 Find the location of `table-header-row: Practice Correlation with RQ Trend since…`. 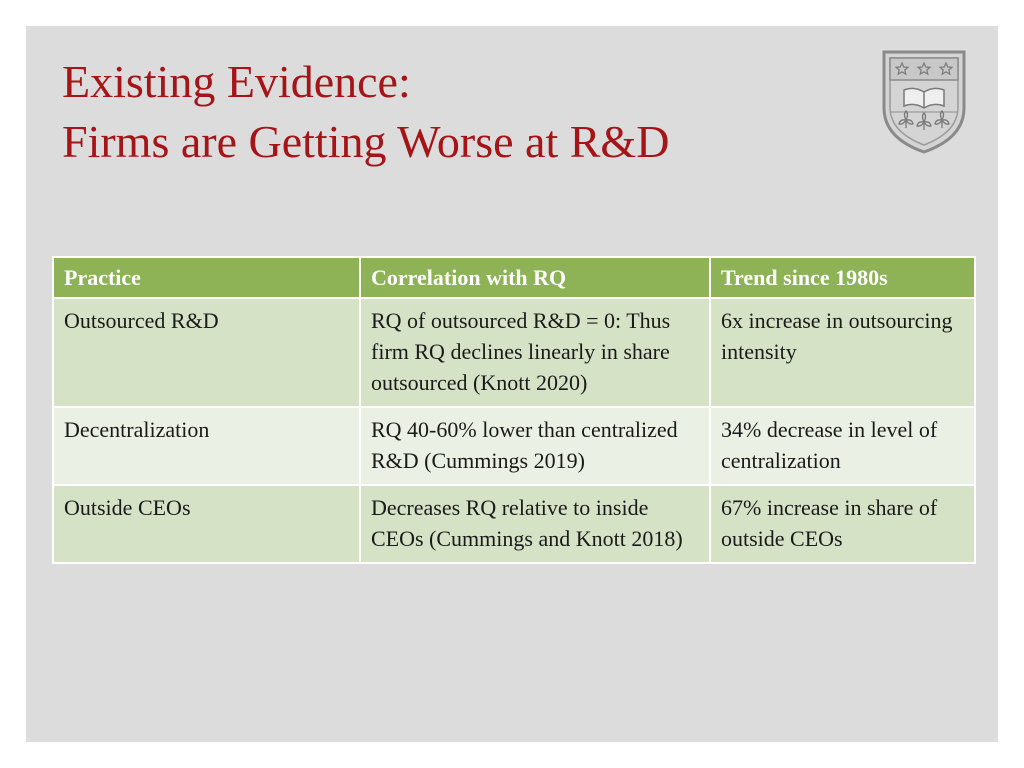

table-header-row: Practice Correlation with RQ Trend since… is located at coordinates (514, 277).